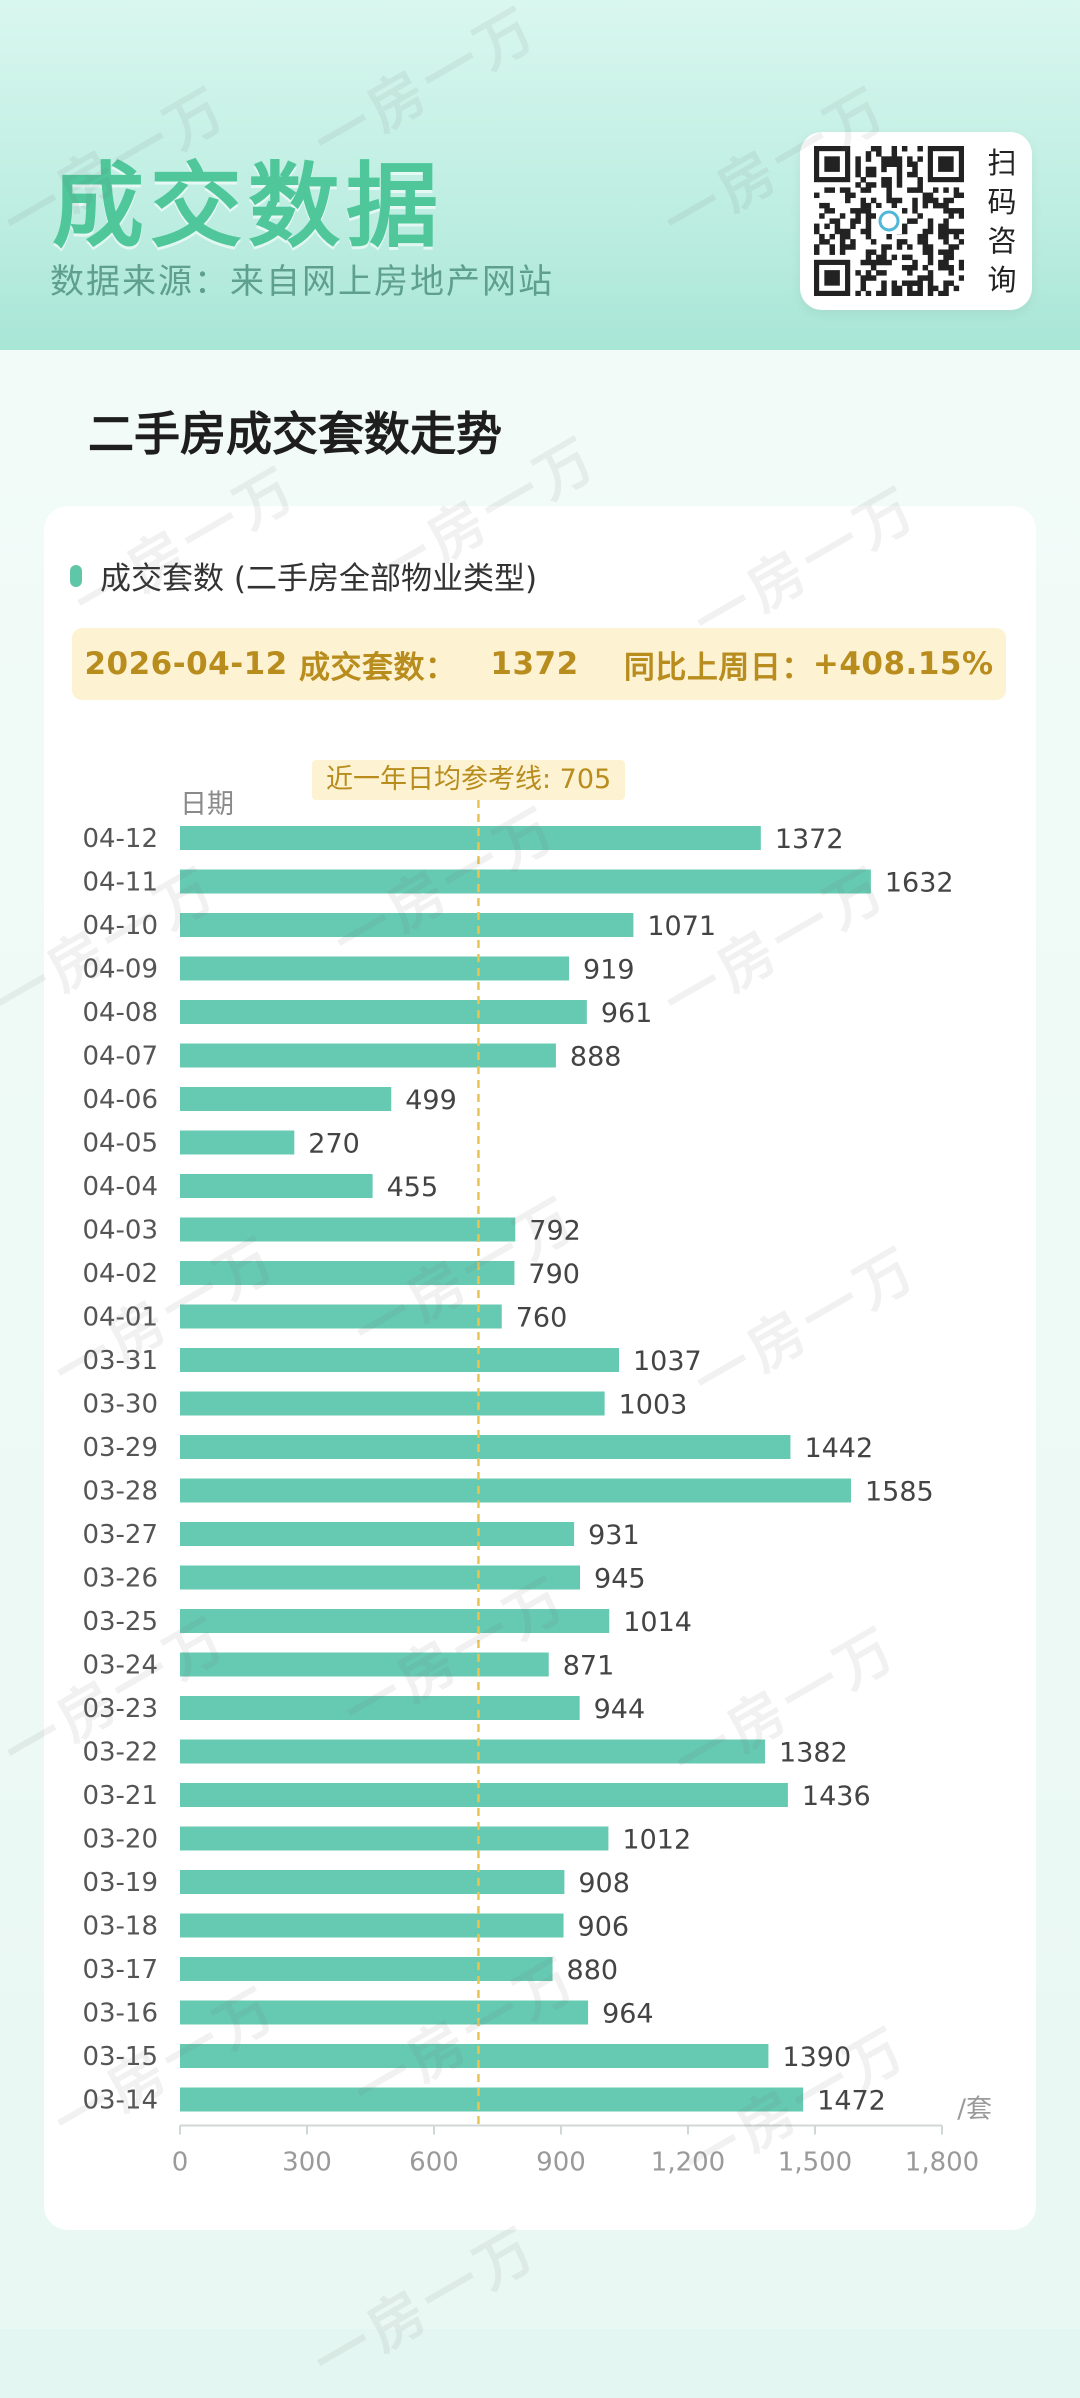 This screenshot has height=2398, width=1080. Describe the element at coordinates (207, 804) in the screenshot. I see `y-axis-title: 日期` at that location.